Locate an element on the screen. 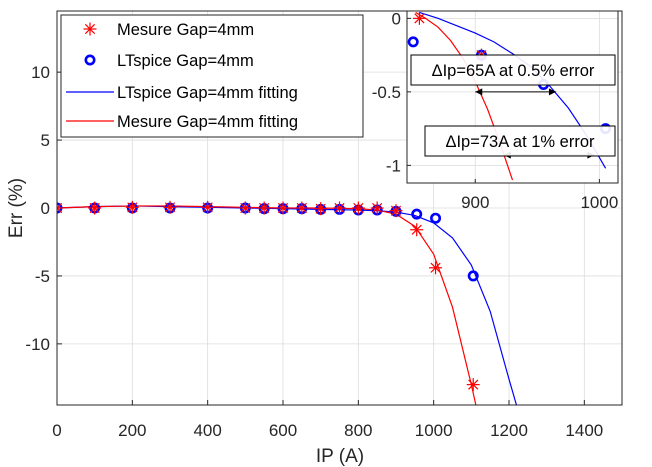  x-tick-label: 600 is located at coordinates (283, 430).